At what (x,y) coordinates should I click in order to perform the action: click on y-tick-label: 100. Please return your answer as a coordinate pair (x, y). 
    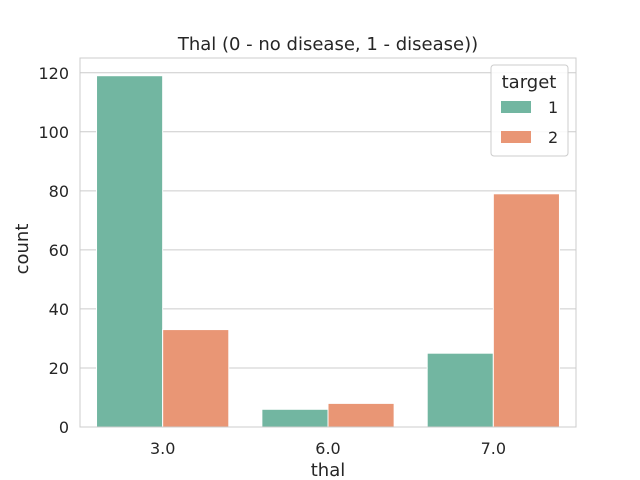
    Looking at the image, I should click on (53, 132).